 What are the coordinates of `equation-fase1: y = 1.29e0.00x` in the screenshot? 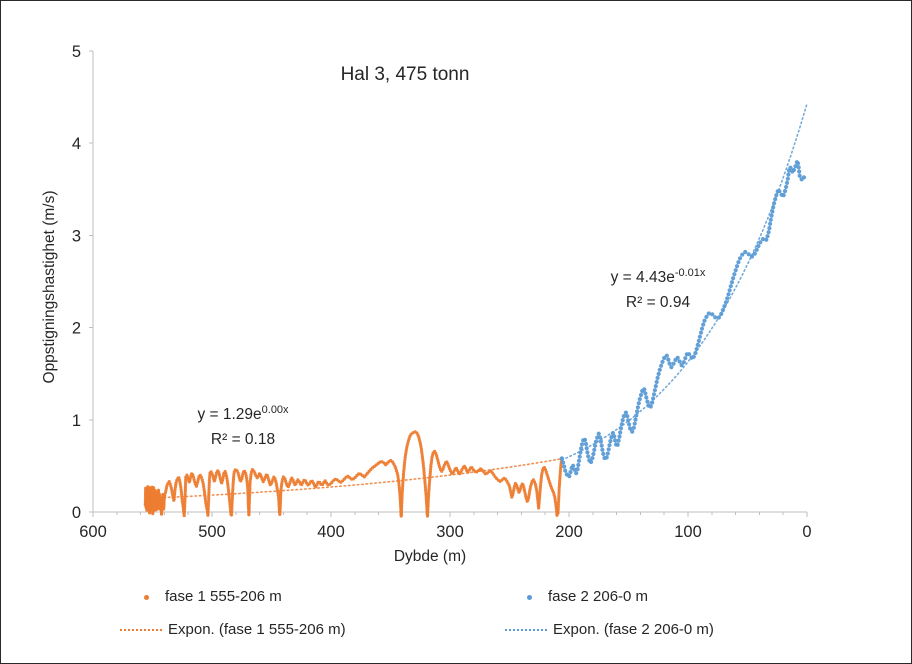 It's located at (242, 415).